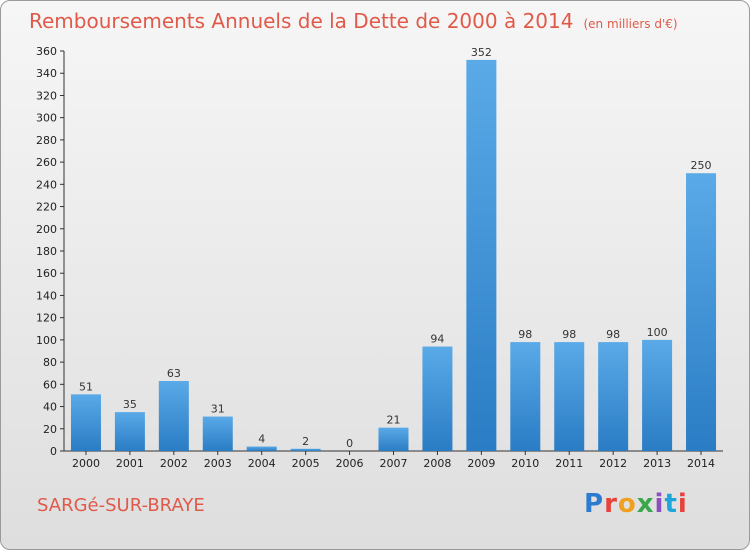 The width and height of the screenshot is (750, 550). What do you see at coordinates (262, 463) in the screenshot?
I see `x-tick-label: 2004` at bounding box center [262, 463].